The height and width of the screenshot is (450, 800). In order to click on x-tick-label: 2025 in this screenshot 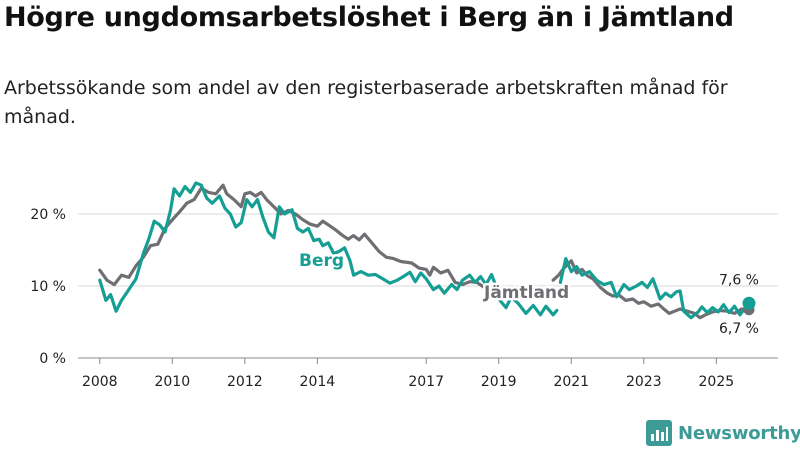, I will do `click(717, 382)`.